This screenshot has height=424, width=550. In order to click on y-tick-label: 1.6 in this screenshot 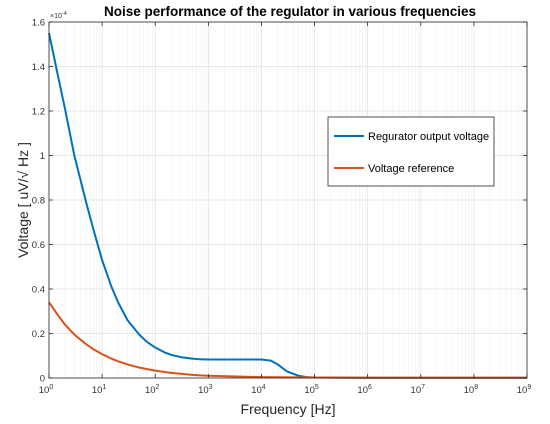, I will do `click(38, 23)`.